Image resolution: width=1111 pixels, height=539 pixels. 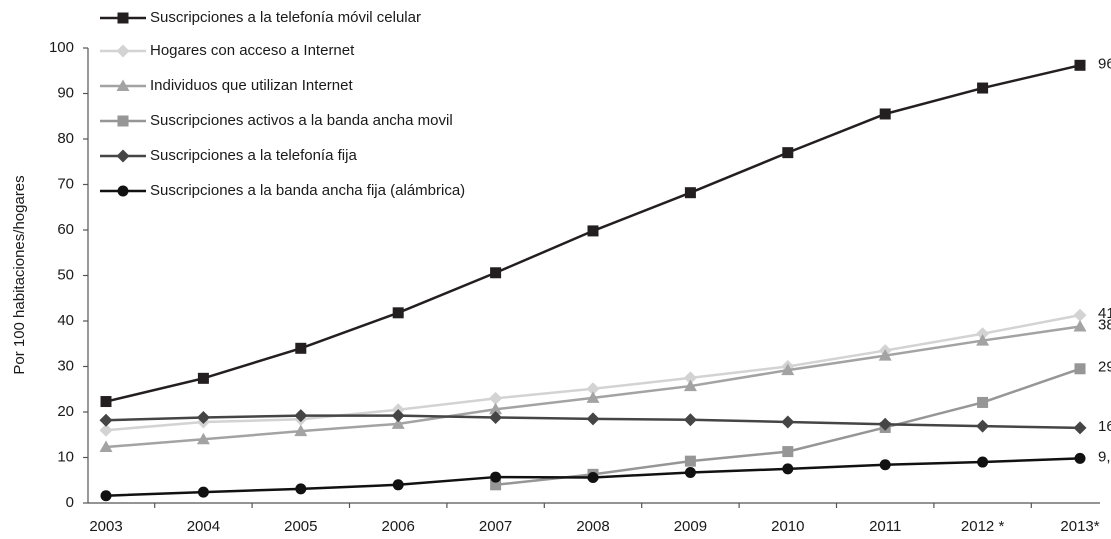 What do you see at coordinates (592, 526) in the screenshot?
I see `x-tick-label: 2008` at bounding box center [592, 526].